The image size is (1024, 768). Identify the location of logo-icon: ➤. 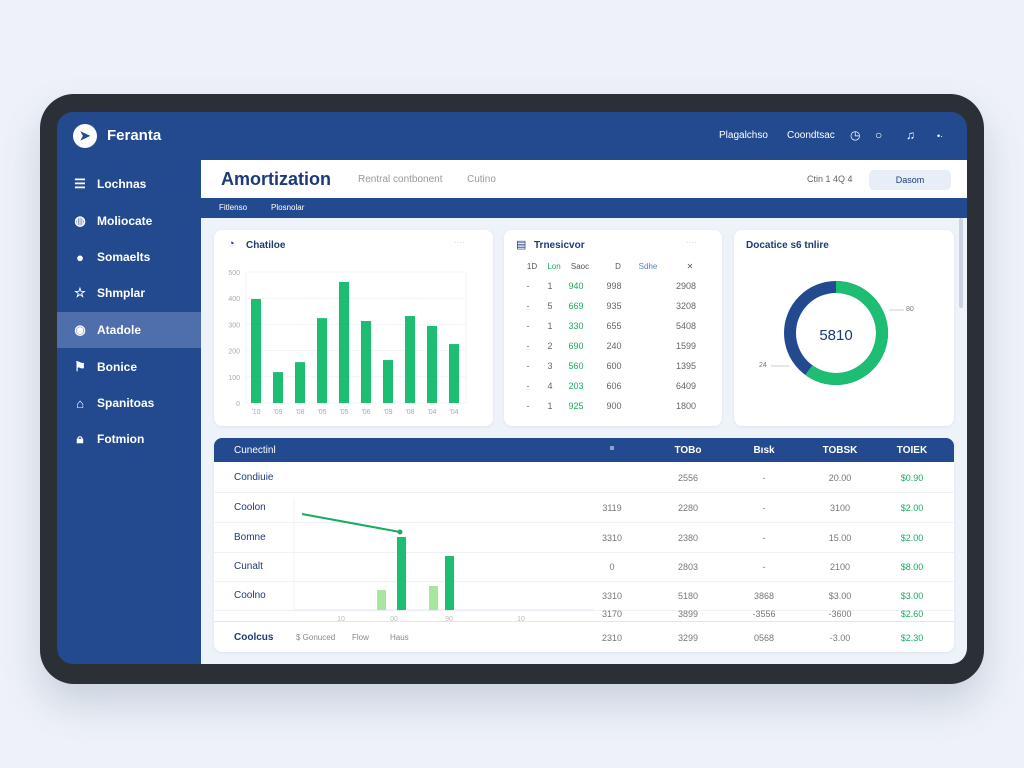
(85, 136).